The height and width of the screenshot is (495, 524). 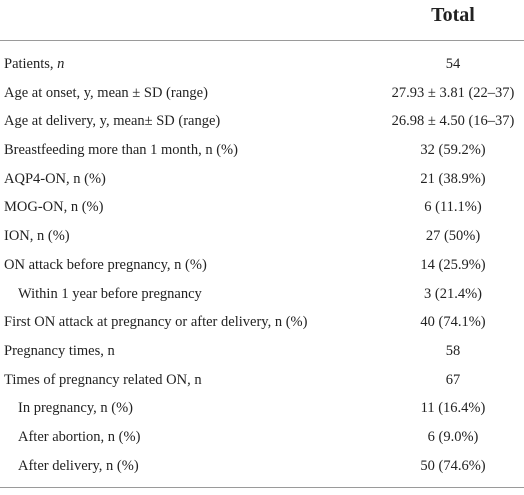 What do you see at coordinates (453, 121) in the screenshot?
I see `total-value: 26.98 ± 4.50 (16–37)` at bounding box center [453, 121].